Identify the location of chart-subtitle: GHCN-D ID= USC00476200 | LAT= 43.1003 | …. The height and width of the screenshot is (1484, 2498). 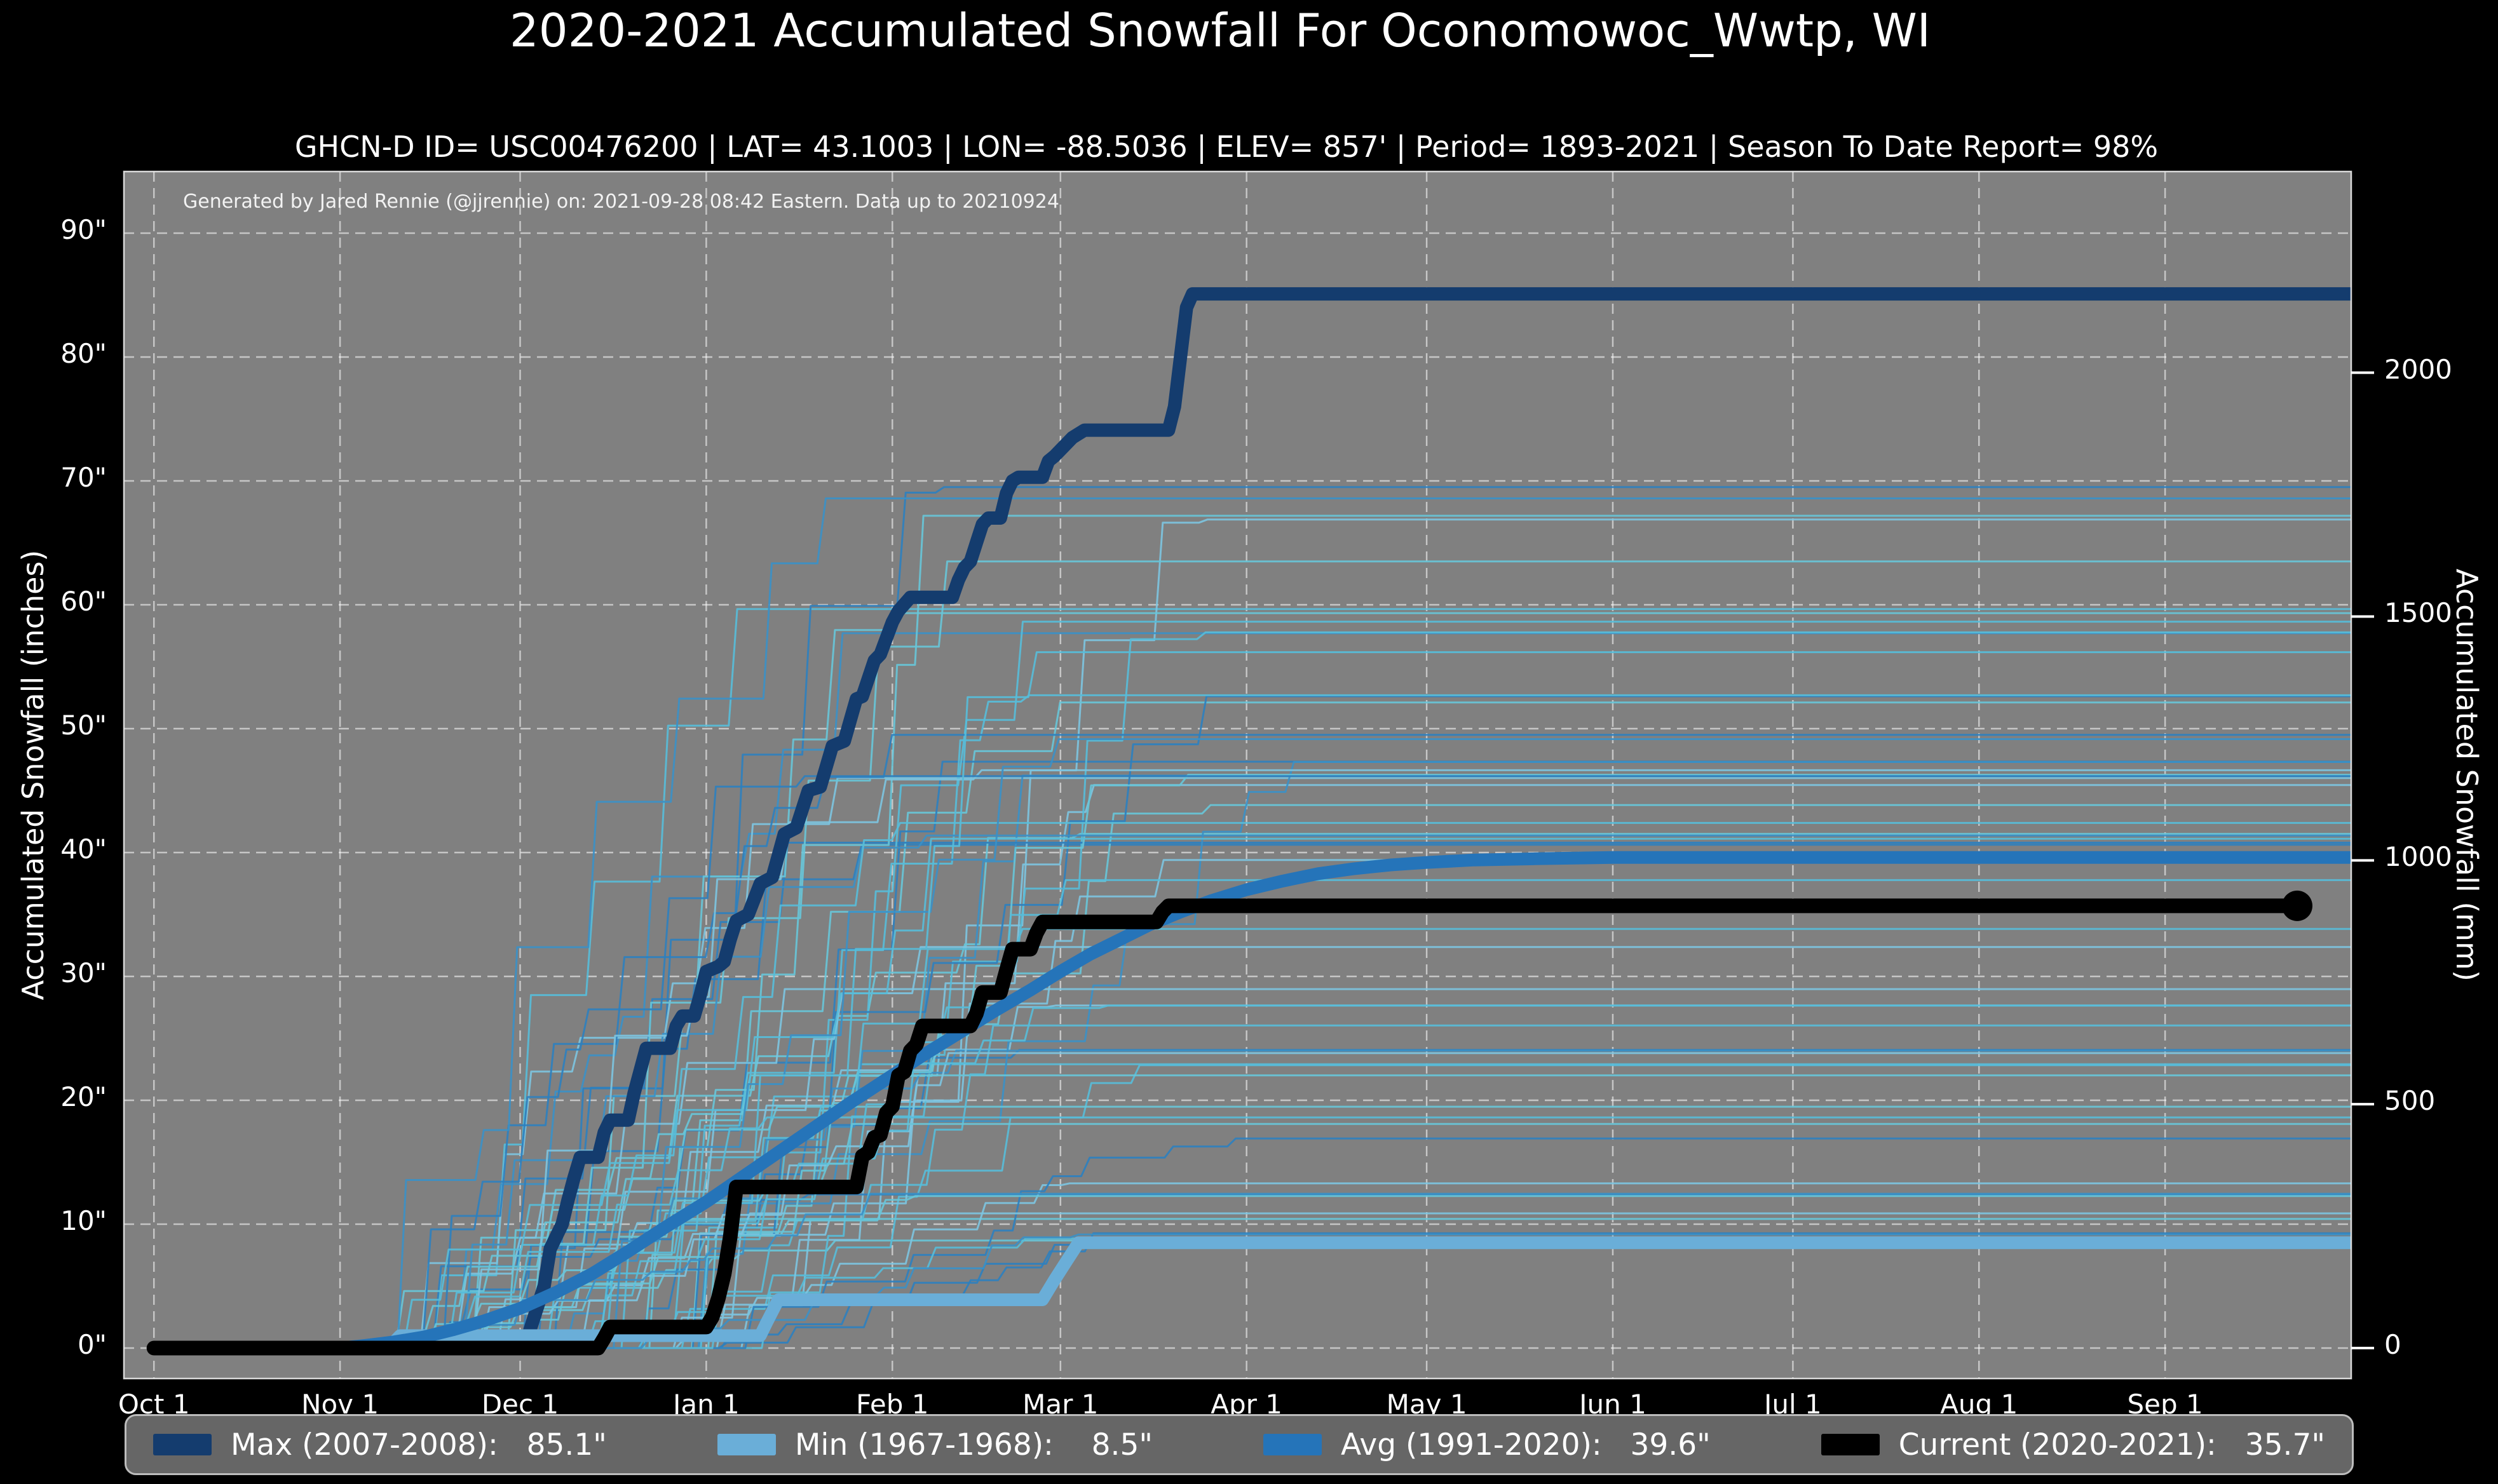
(1226, 147).